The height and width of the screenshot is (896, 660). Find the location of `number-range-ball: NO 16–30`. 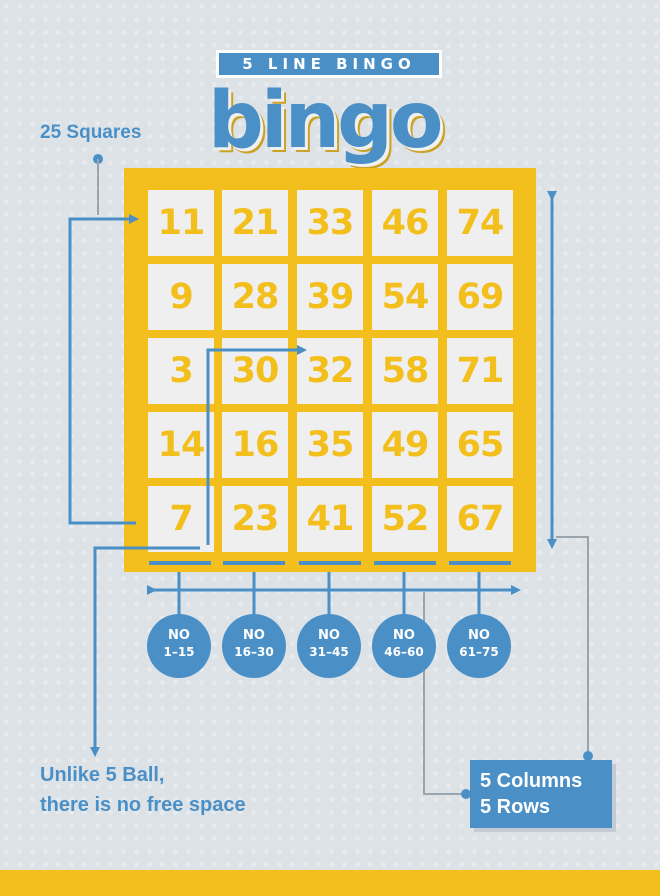

number-range-ball: NO 16–30 is located at coordinates (254, 646).